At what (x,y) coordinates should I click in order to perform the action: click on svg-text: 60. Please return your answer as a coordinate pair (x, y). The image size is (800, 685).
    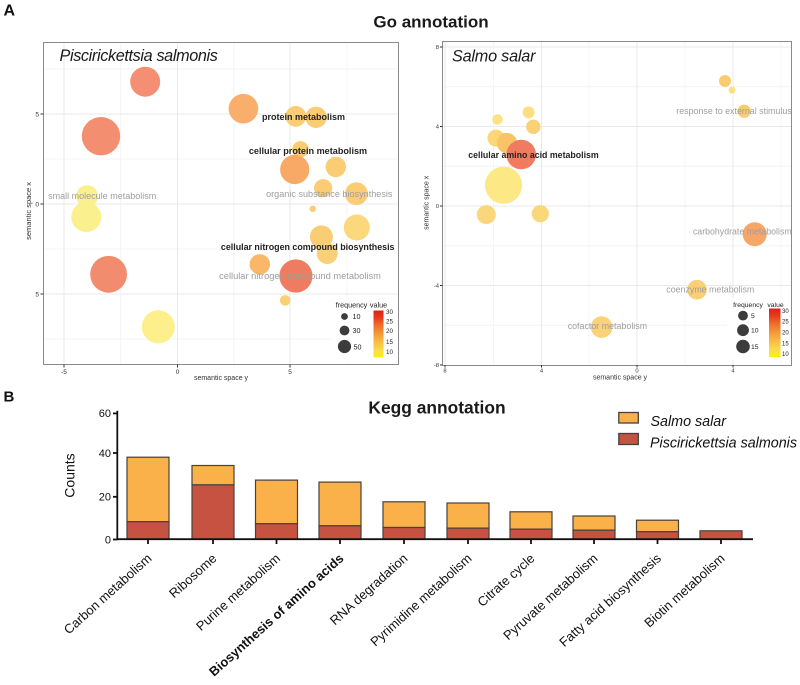
    Looking at the image, I should click on (105, 414).